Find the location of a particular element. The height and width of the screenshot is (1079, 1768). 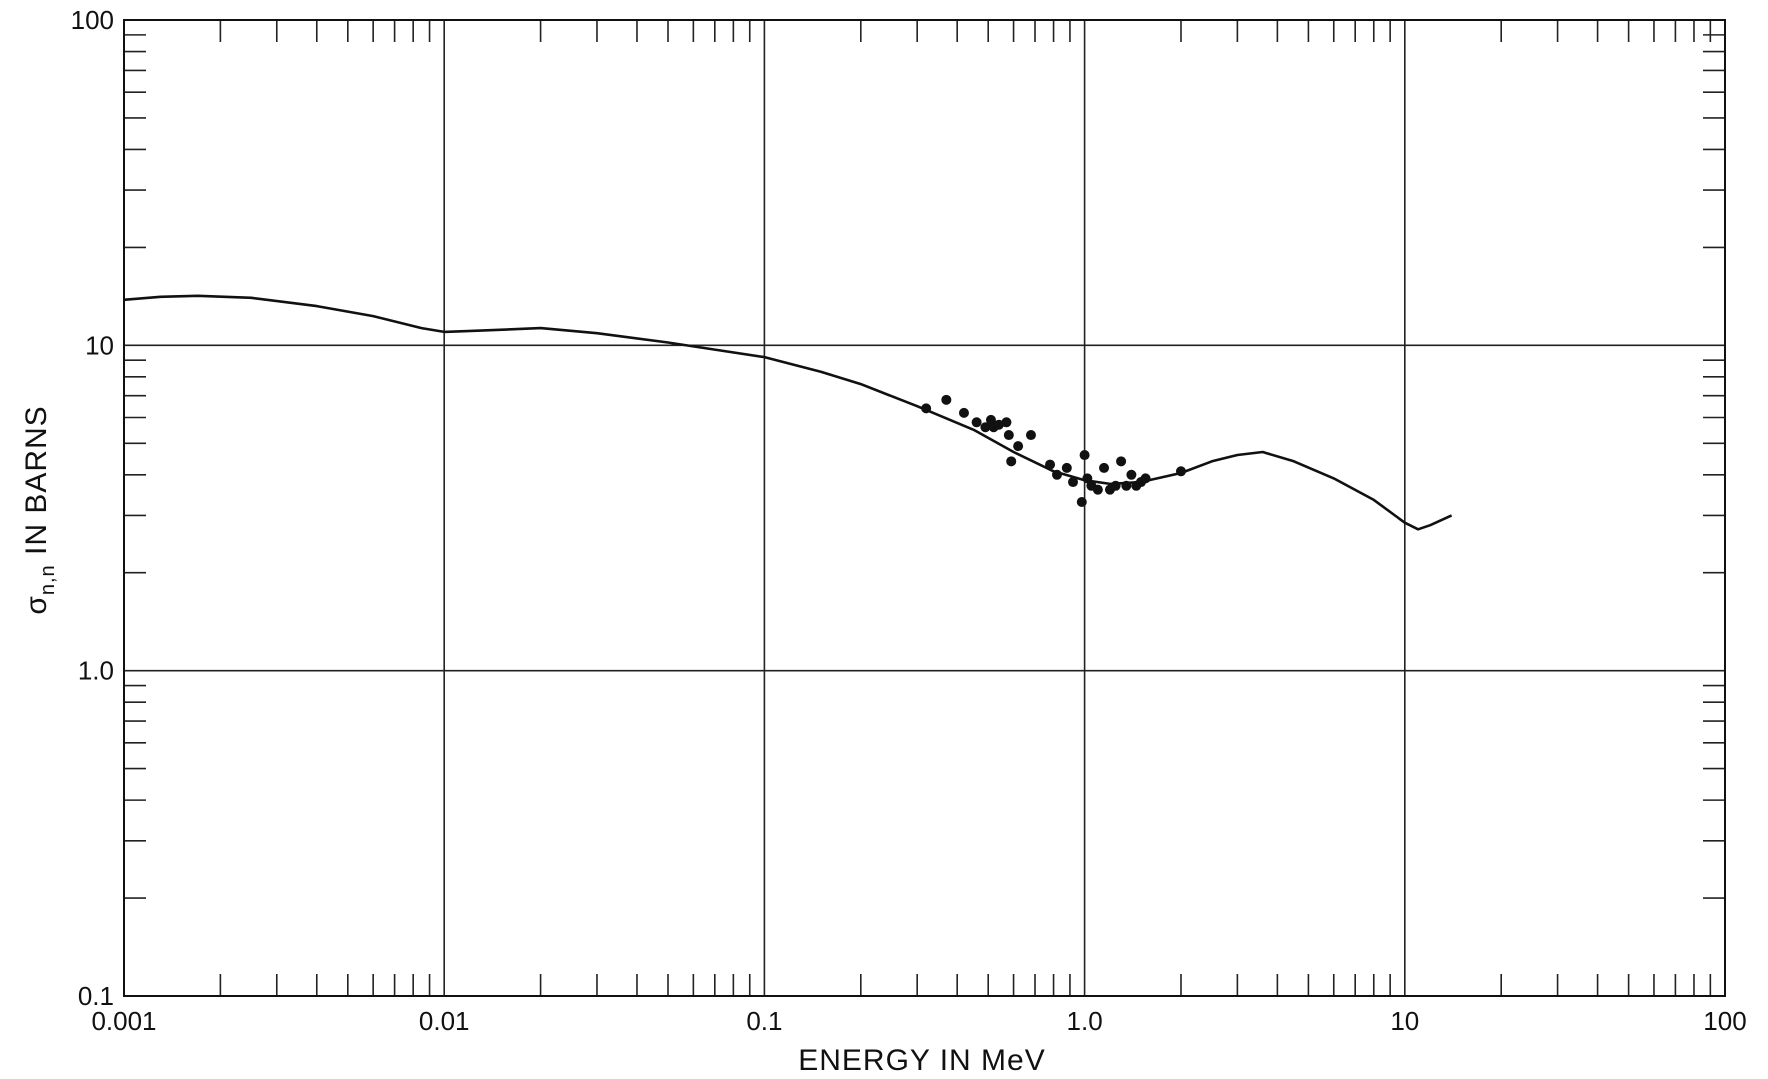

y-tick-label: 10 is located at coordinates (99, 345).